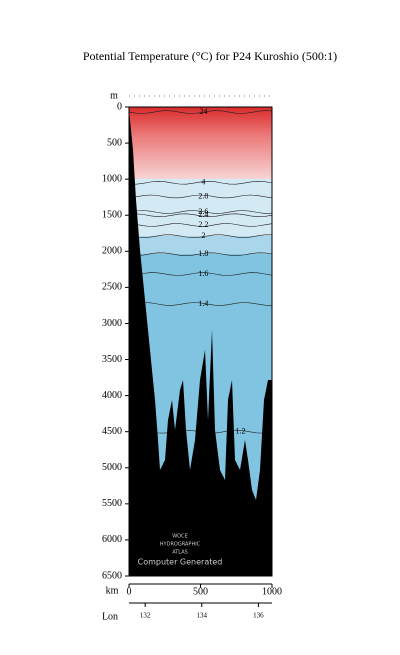  What do you see at coordinates (145, 616) in the screenshot?
I see `x2-tick-label: 132` at bounding box center [145, 616].